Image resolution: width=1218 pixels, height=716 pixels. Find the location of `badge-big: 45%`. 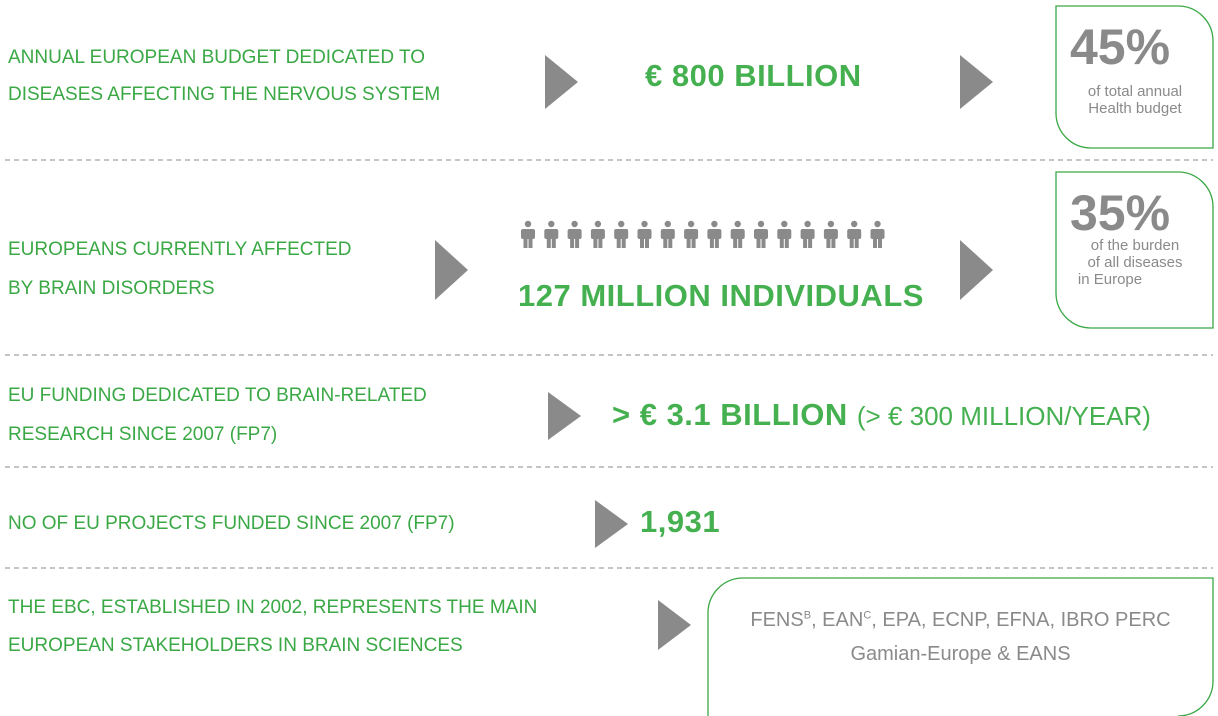

badge-big: 45% is located at coordinates (1120, 47).